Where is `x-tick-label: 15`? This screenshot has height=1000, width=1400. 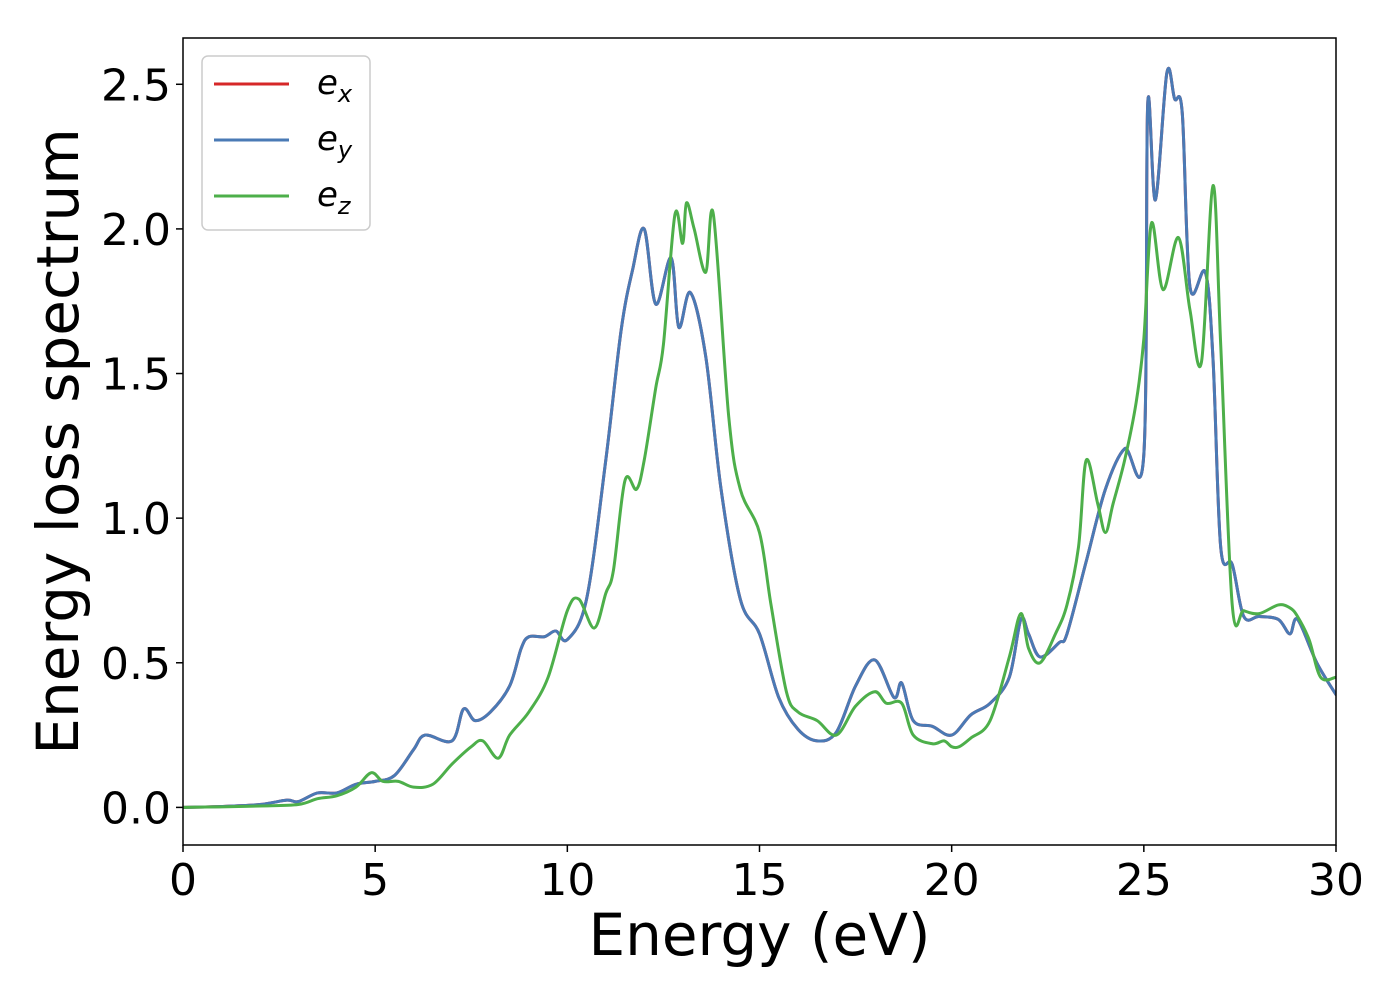
x-tick-label: 15 is located at coordinates (760, 880).